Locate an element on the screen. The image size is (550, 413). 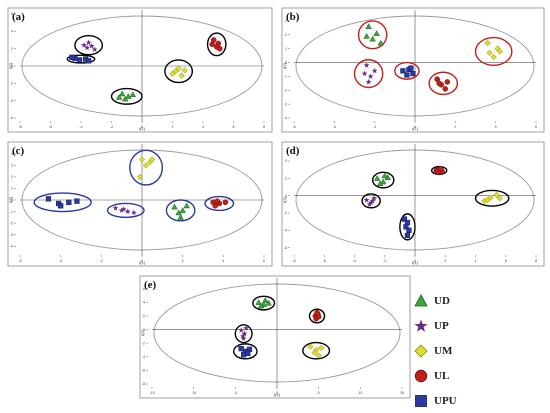
panel-label: (c) is located at coordinates (18, 151).